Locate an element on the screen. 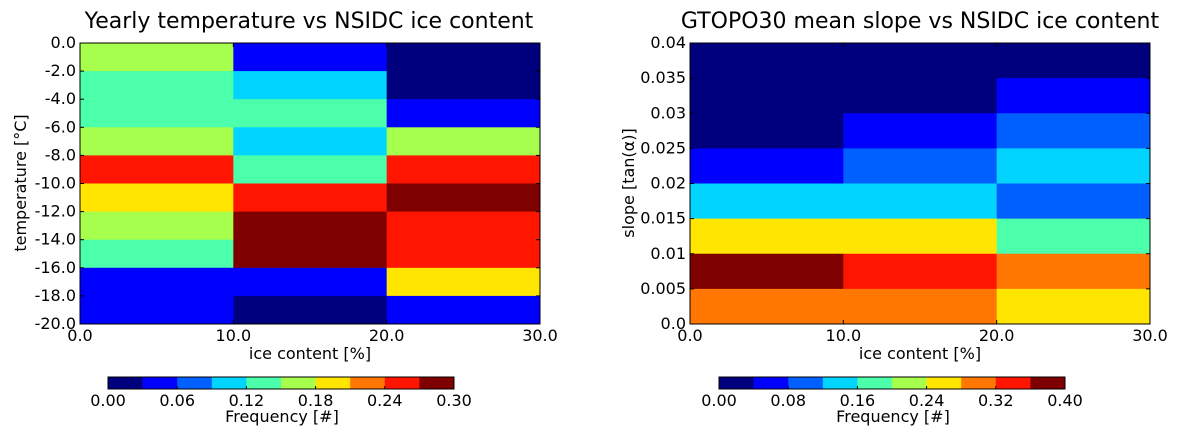 This screenshot has height=434, width=1191. y-tick-label: 0.04 is located at coordinates (668, 42).